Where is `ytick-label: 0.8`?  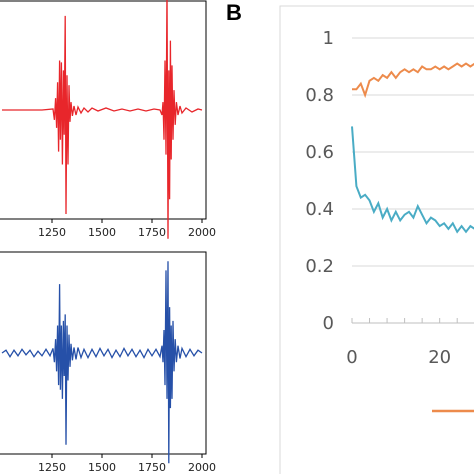 ytick-label: 0.8 is located at coordinates (319, 95).